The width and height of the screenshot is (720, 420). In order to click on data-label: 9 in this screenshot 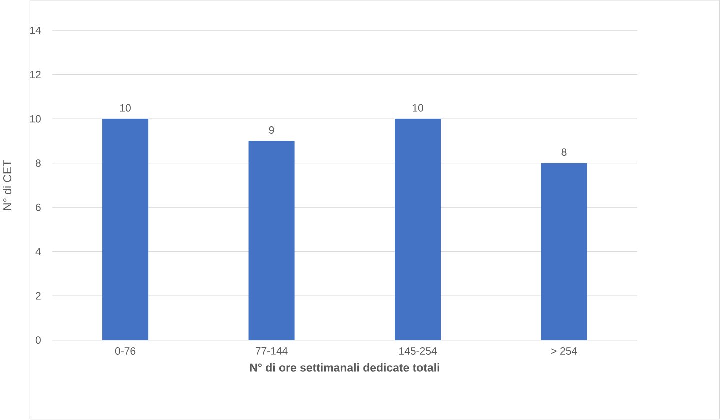, I will do `click(271, 130)`.